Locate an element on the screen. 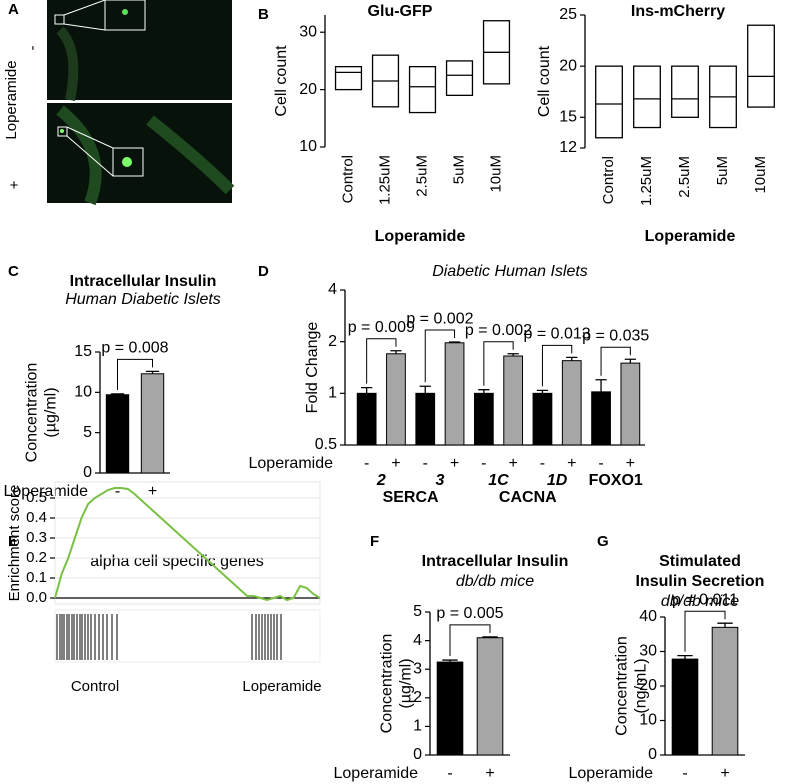 The width and height of the screenshot is (787, 784). chart-title: Stimulated is located at coordinates (700, 561).